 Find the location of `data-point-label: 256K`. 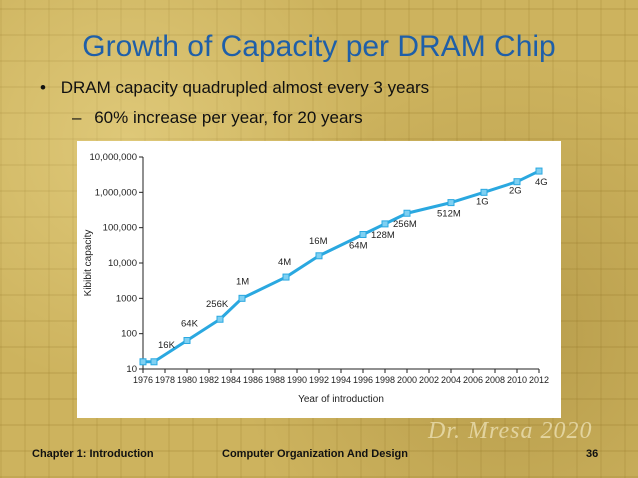

data-point-label: 256K is located at coordinates (217, 304).